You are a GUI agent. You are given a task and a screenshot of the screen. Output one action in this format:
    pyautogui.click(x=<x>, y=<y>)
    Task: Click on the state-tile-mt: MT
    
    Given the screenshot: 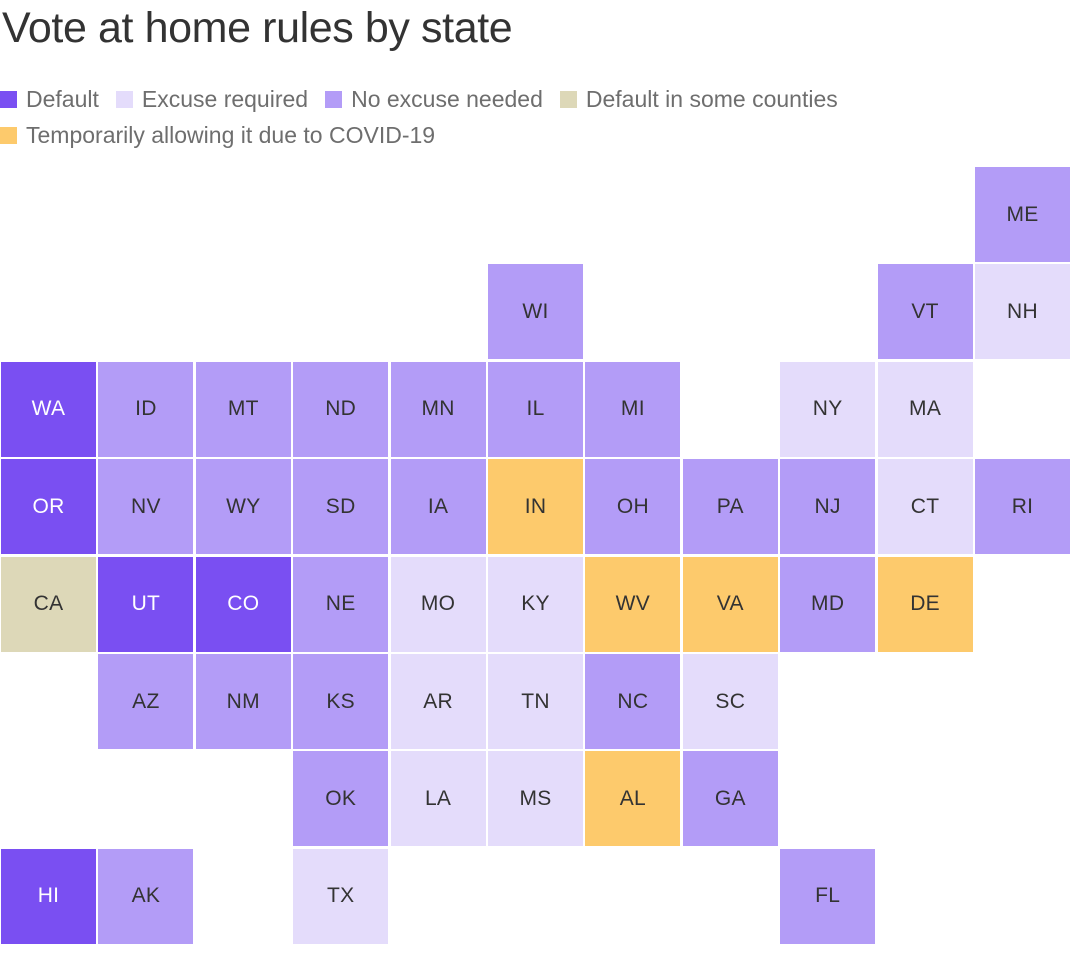 What is the action you would take?
    pyautogui.click(x=243, y=409)
    